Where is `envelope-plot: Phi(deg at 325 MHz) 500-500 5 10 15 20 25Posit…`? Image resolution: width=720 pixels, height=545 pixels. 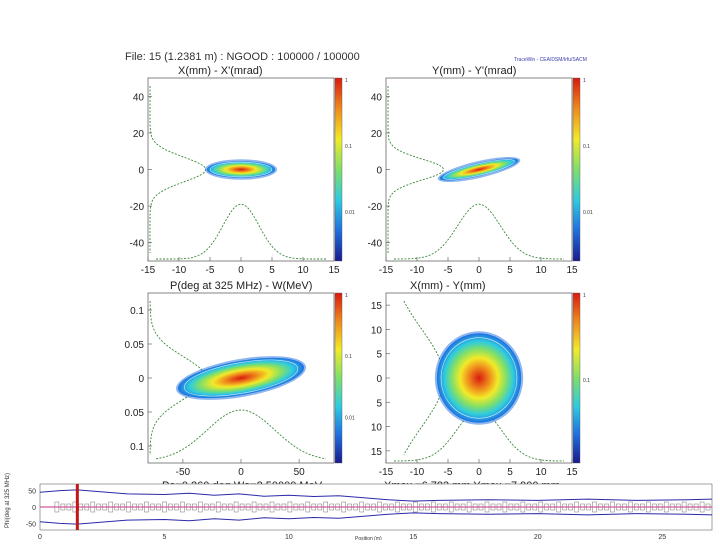
envelope-plot: Phi(deg at 325 MHz) 500-500 5 10 15 20 25Posit… is located at coordinates (359, 507).